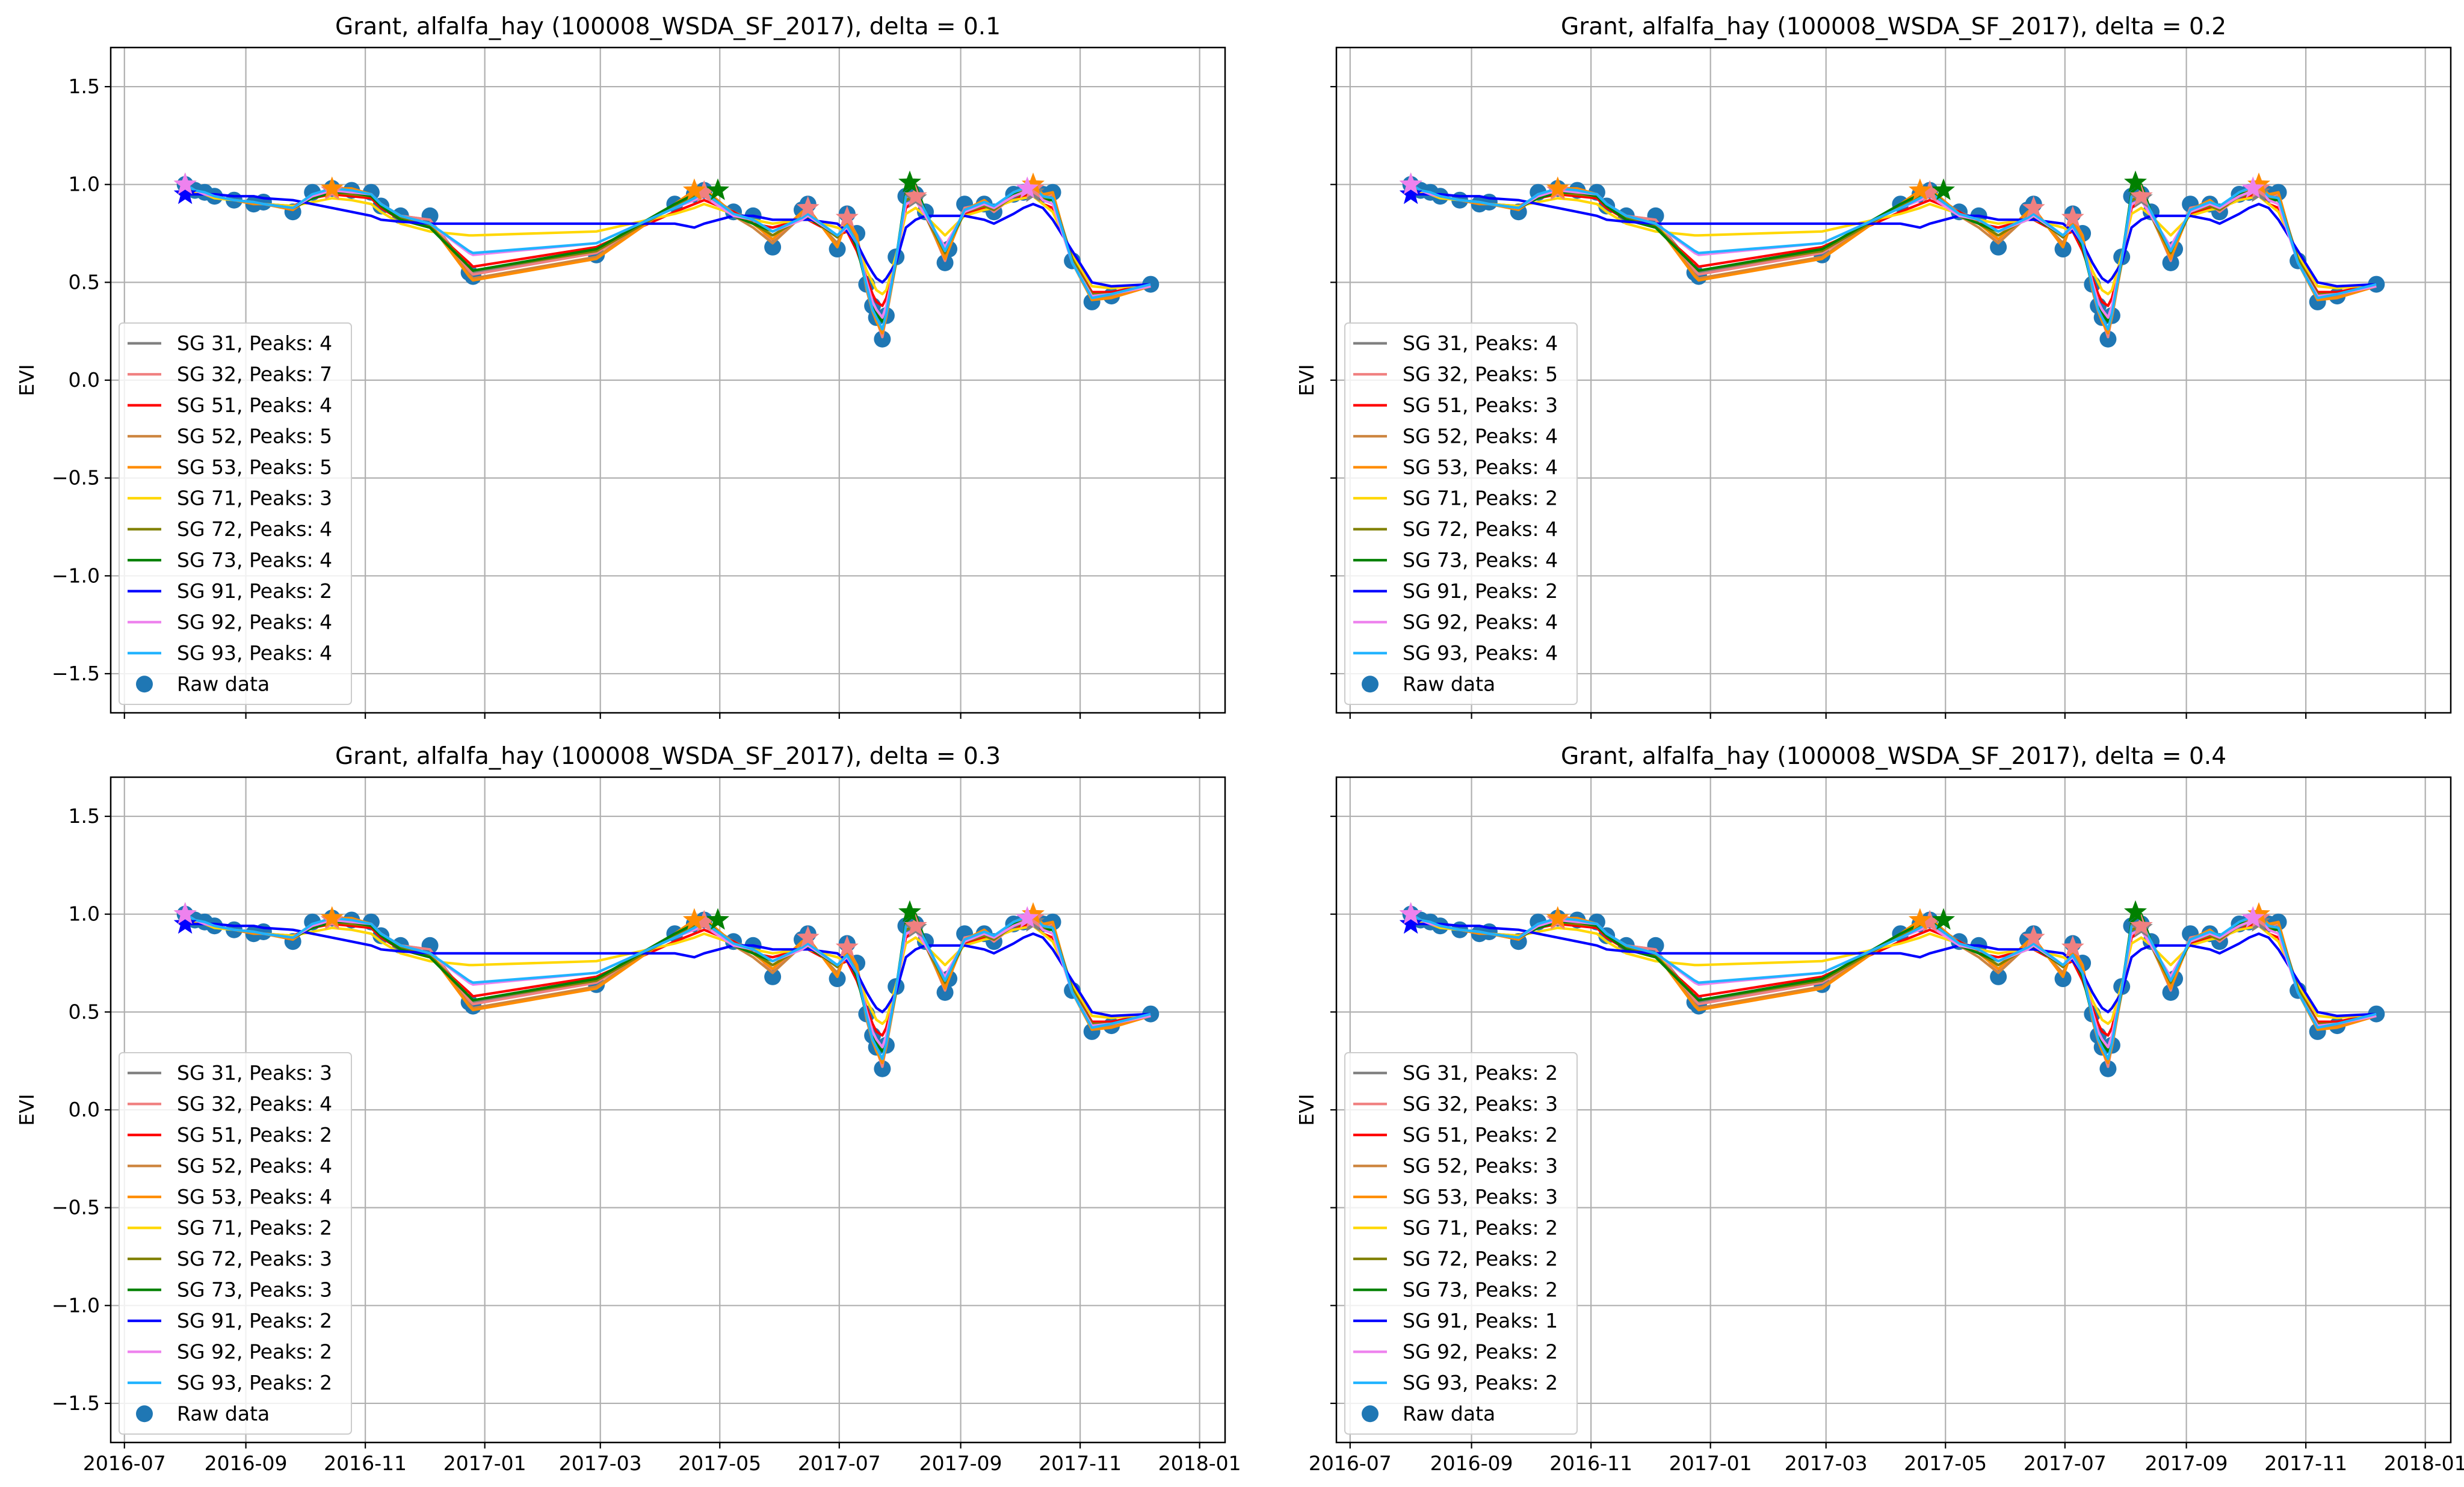  What do you see at coordinates (254, 1351) in the screenshot?
I see `legend-entry: SG 92, Peaks: 2` at bounding box center [254, 1351].